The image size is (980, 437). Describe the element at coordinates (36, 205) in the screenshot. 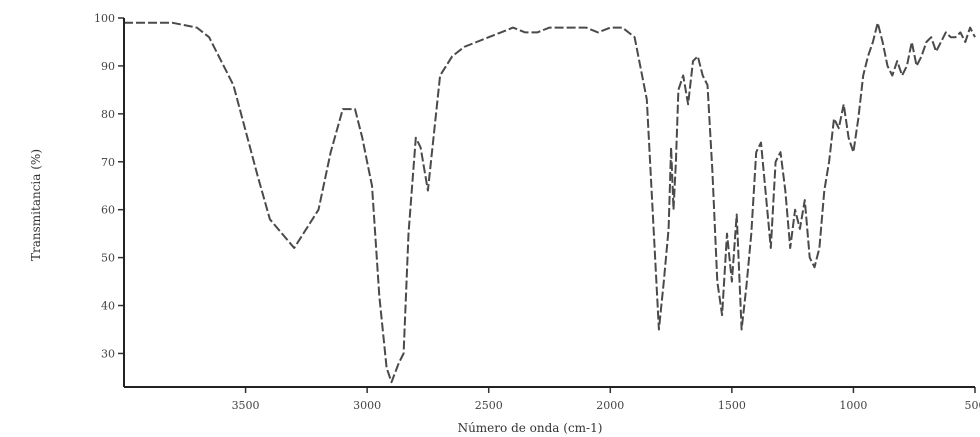

I see `y-axis-title: Transmitancia (%)` at that location.